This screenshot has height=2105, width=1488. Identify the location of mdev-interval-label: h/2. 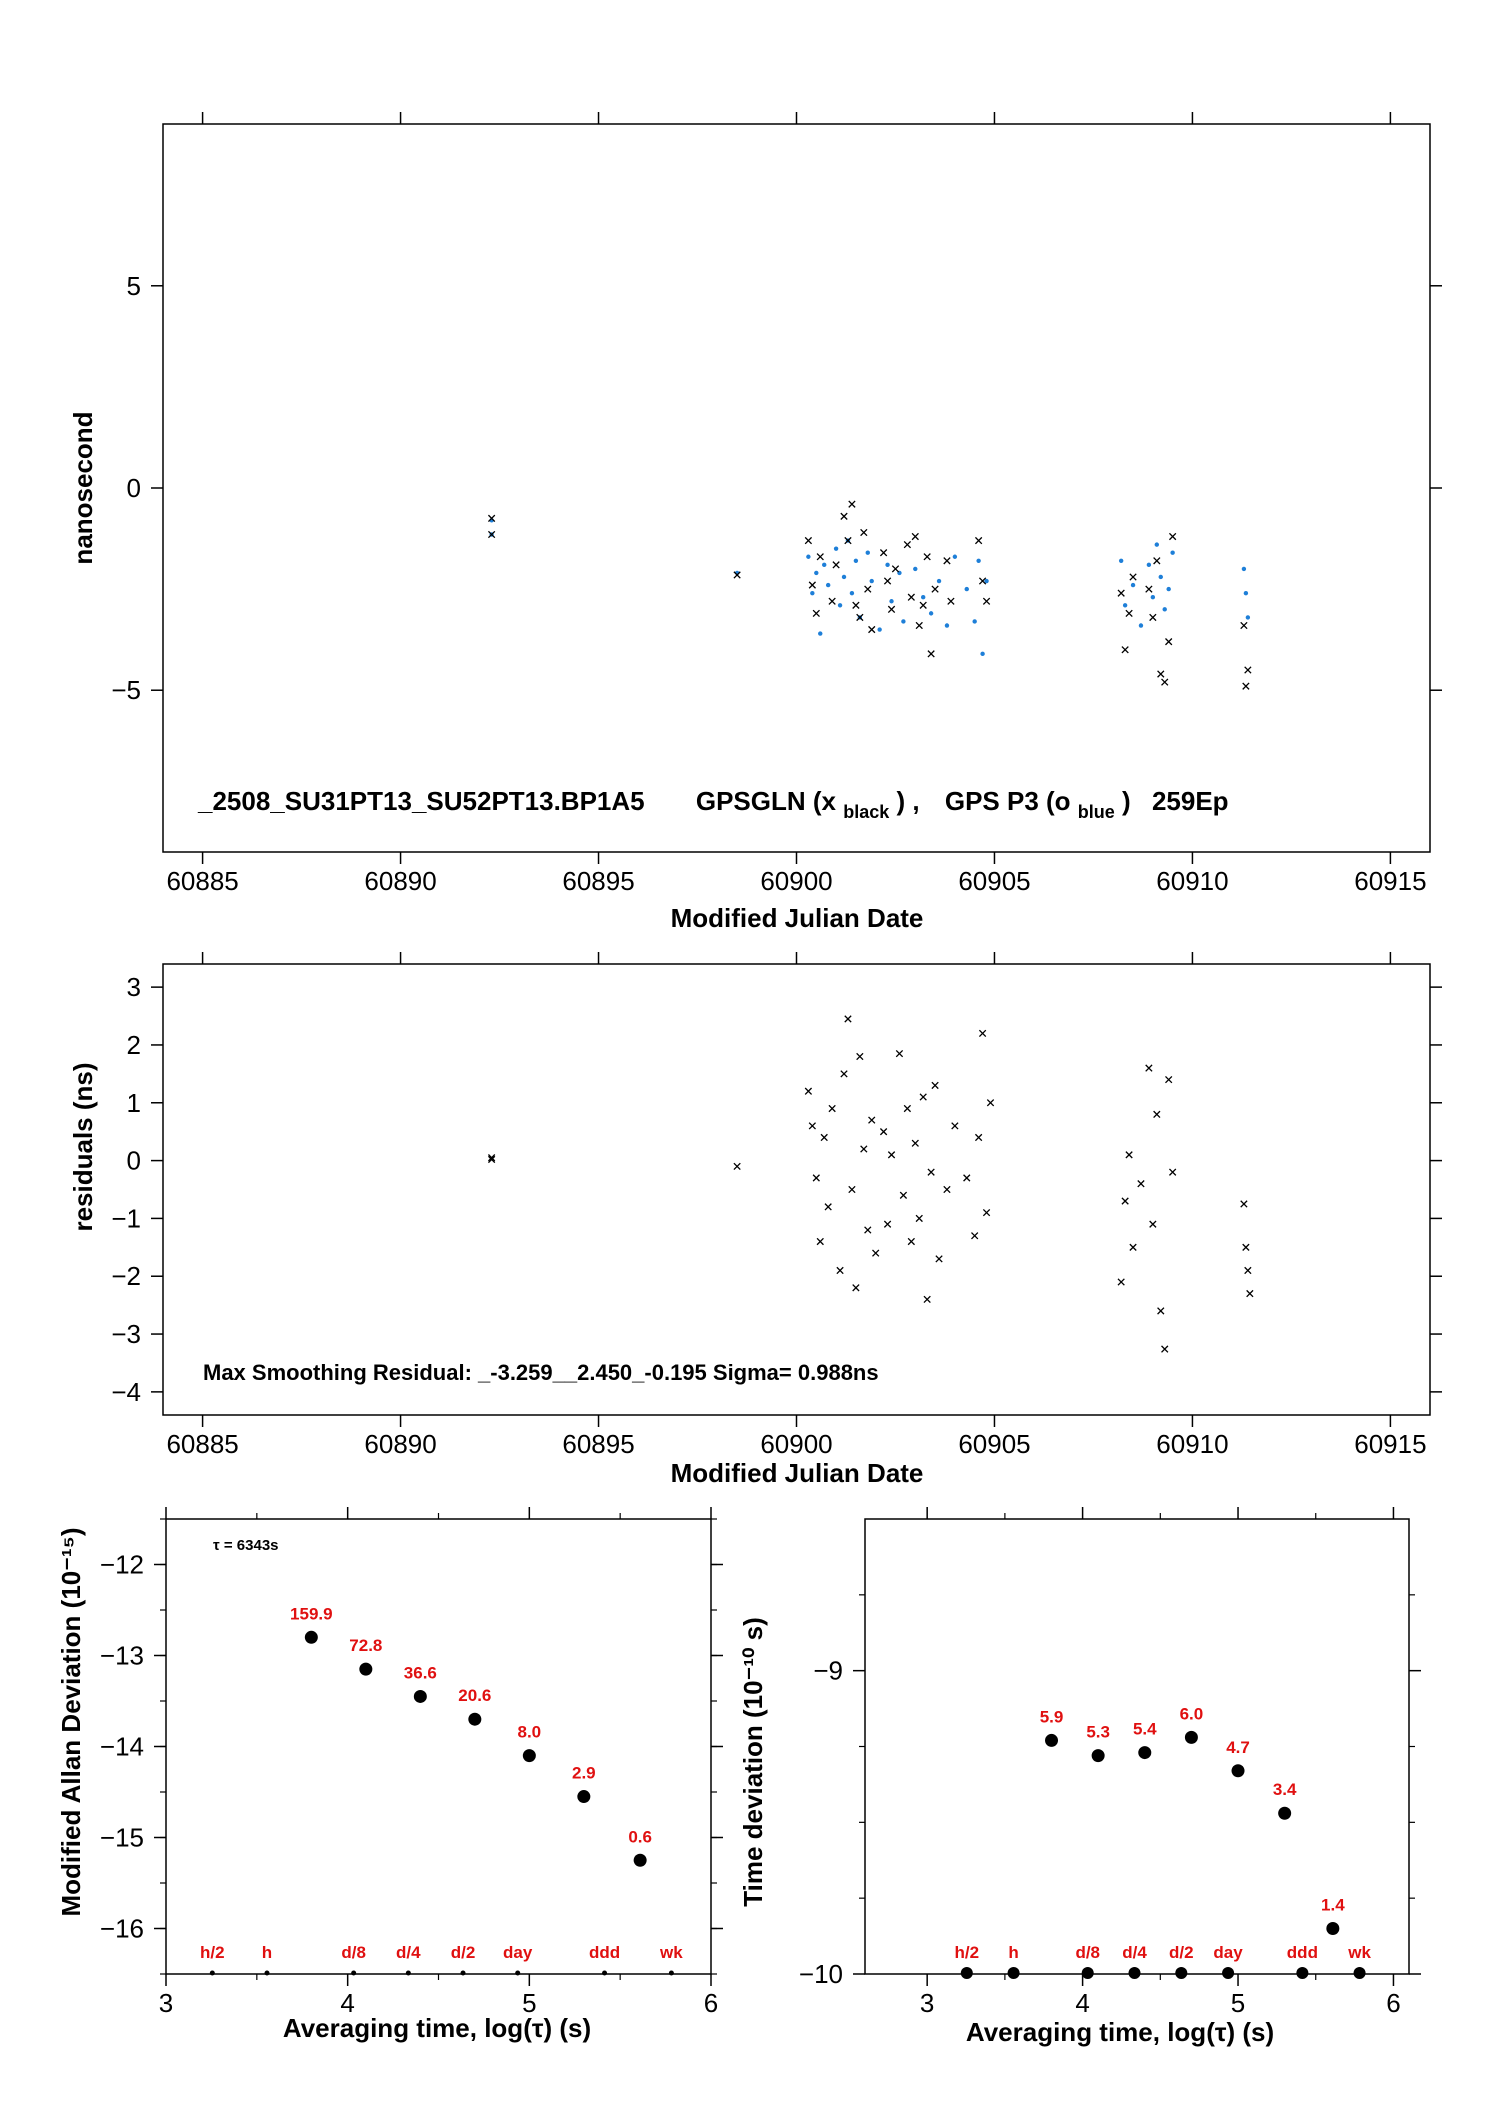
(212, 1952).